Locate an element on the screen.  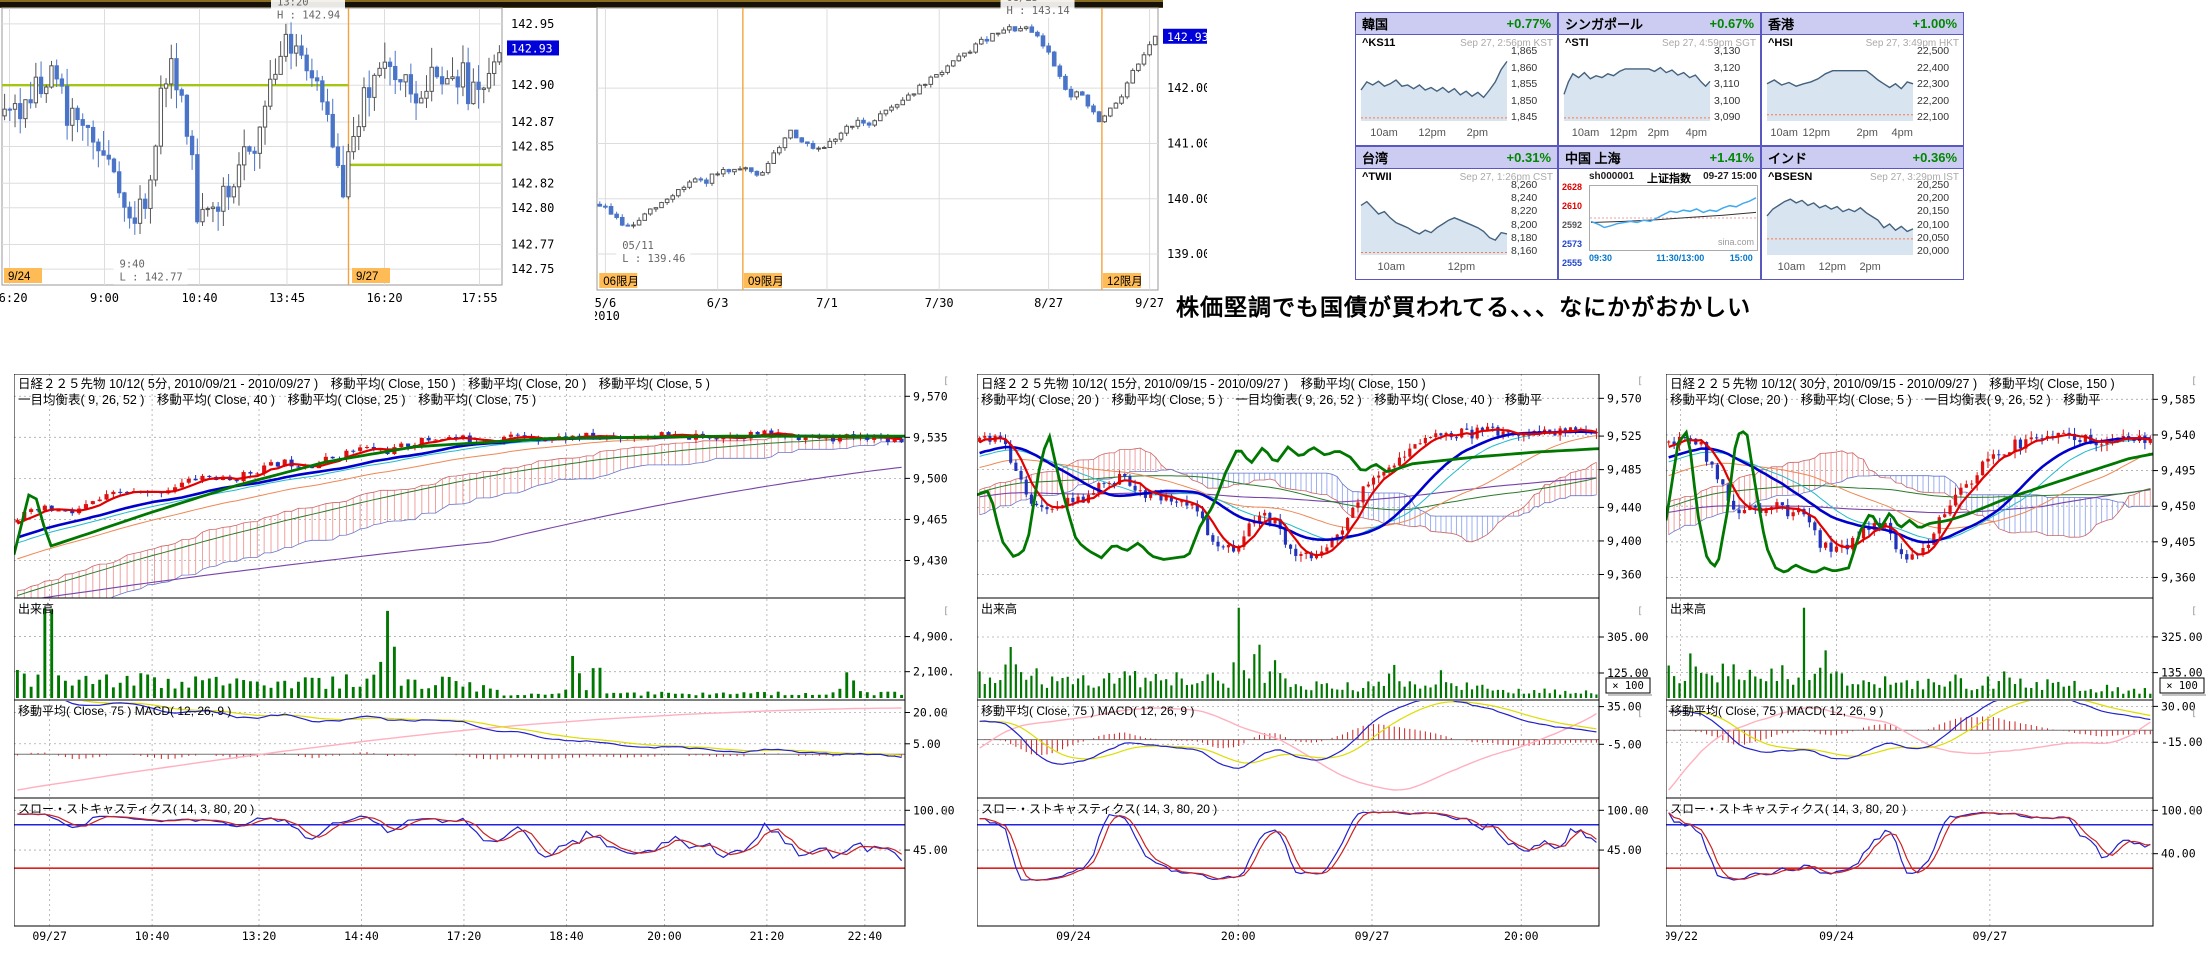
contract-session-label-bg is located at coordinates (1122, 280).